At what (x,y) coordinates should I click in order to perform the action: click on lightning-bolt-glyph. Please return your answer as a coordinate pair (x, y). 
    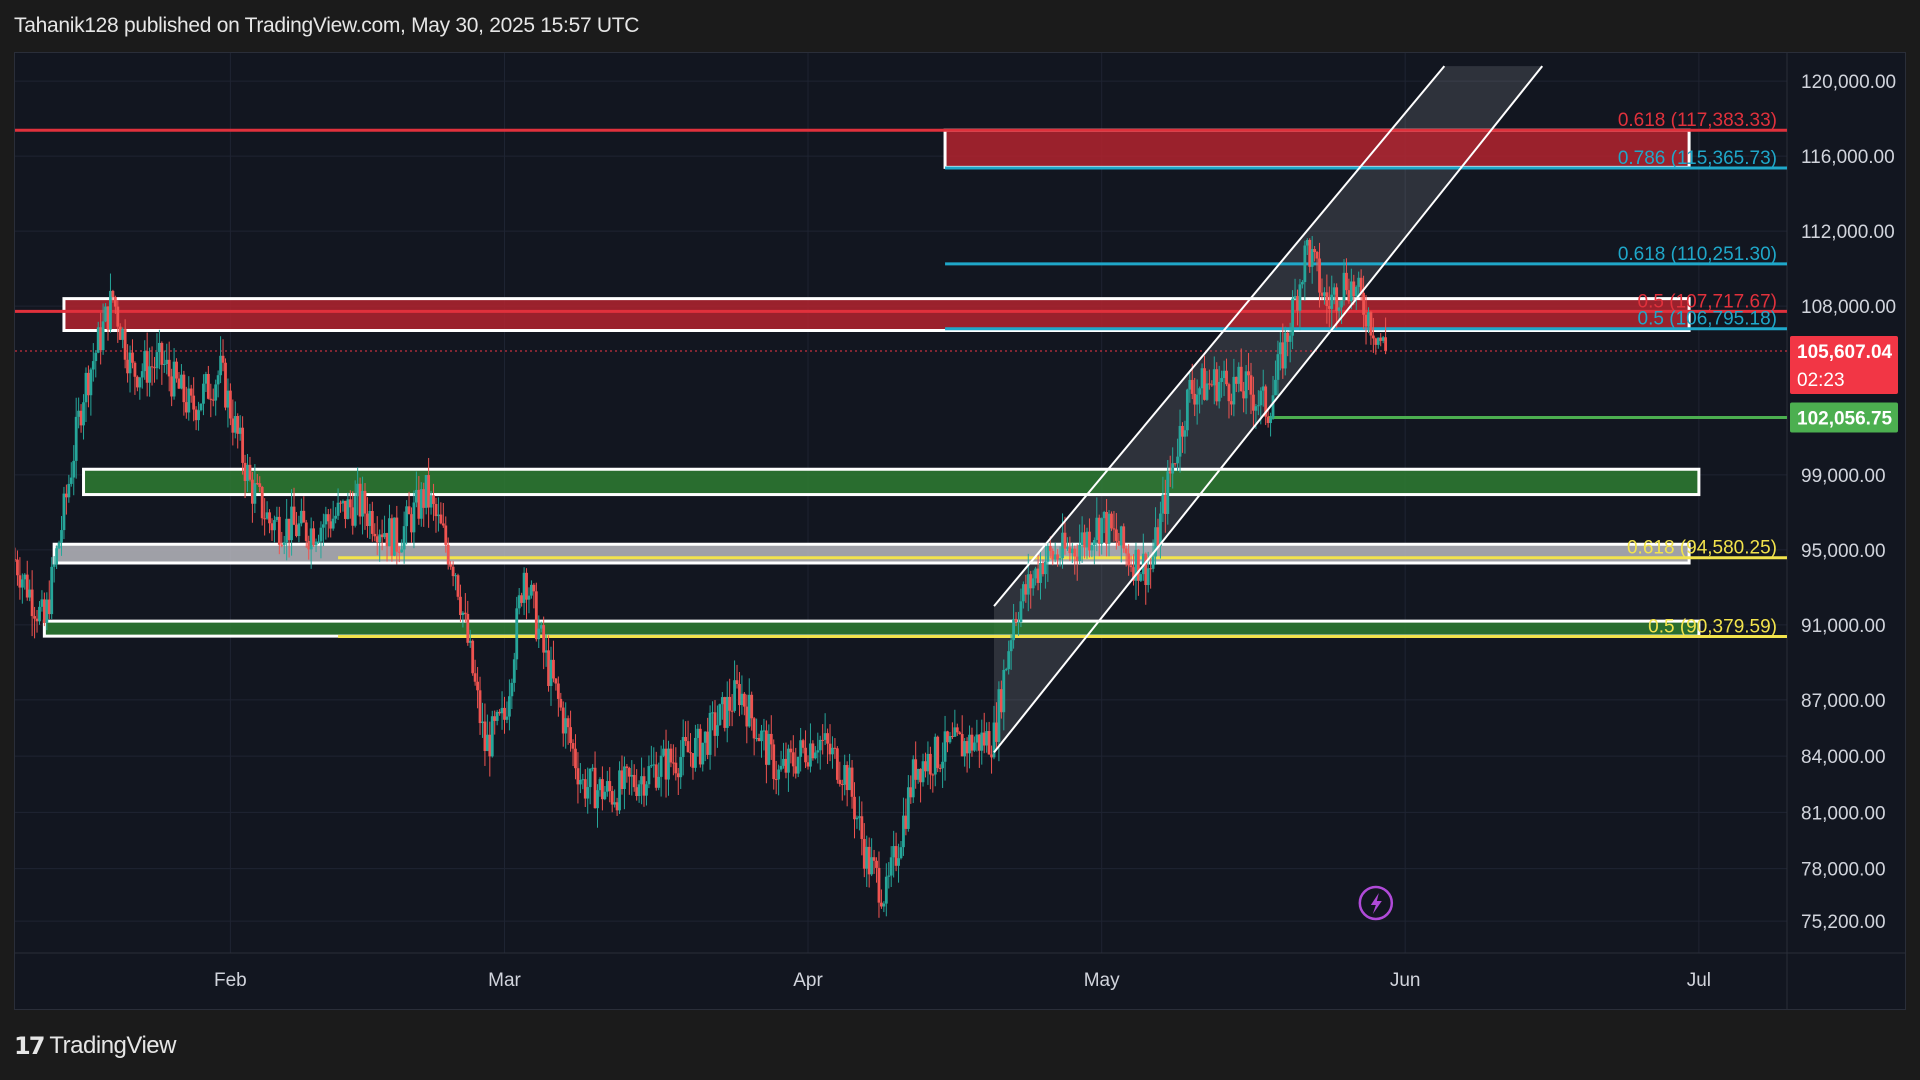
    Looking at the image, I should click on (1376, 903).